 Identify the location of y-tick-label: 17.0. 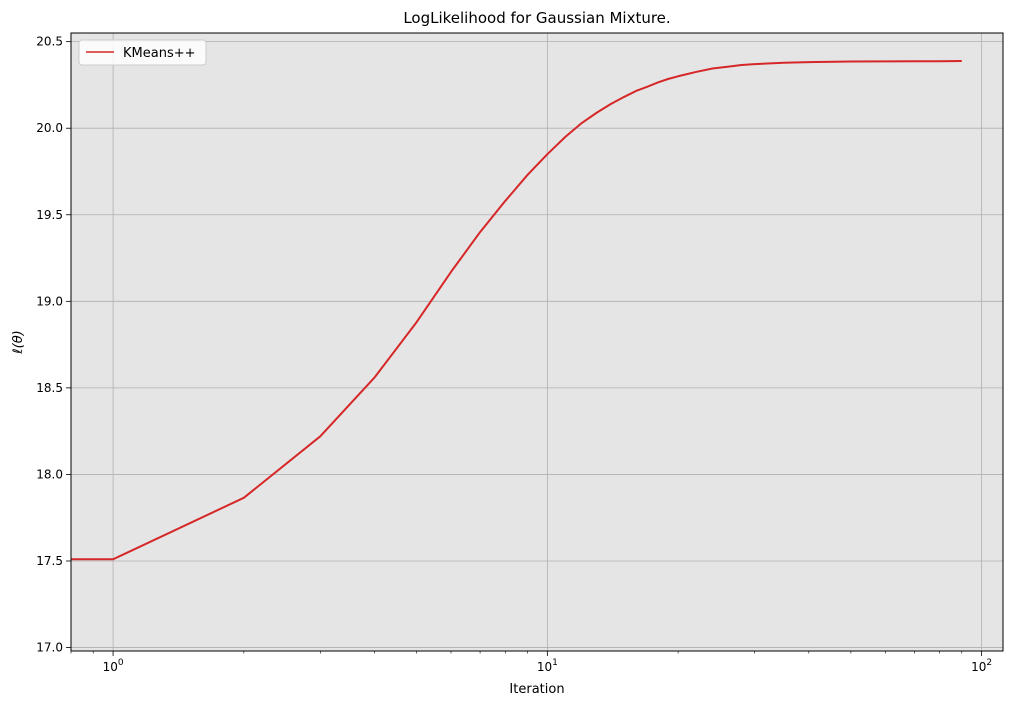
(49, 648).